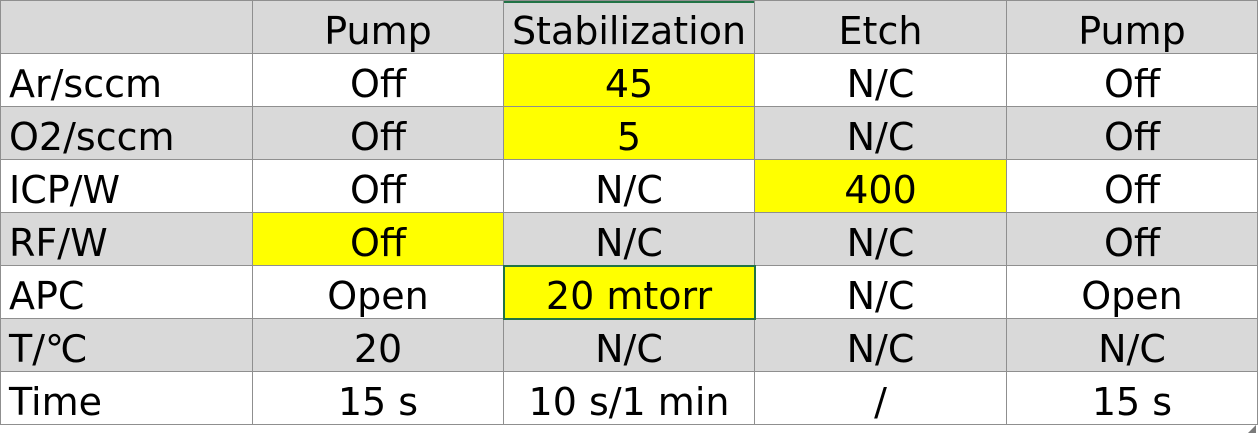 This screenshot has height=435, width=1258. I want to click on cell-o2-pump: Off, so click(378, 133).